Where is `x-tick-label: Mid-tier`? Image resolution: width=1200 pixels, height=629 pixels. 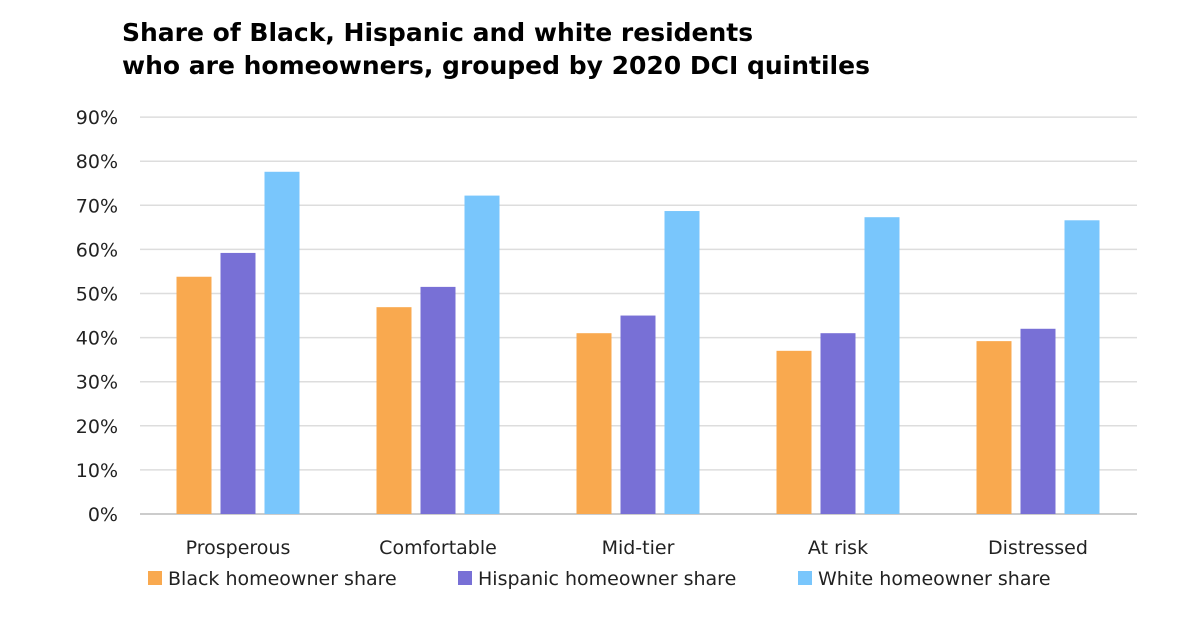
x-tick-label: Mid-tier is located at coordinates (638, 548).